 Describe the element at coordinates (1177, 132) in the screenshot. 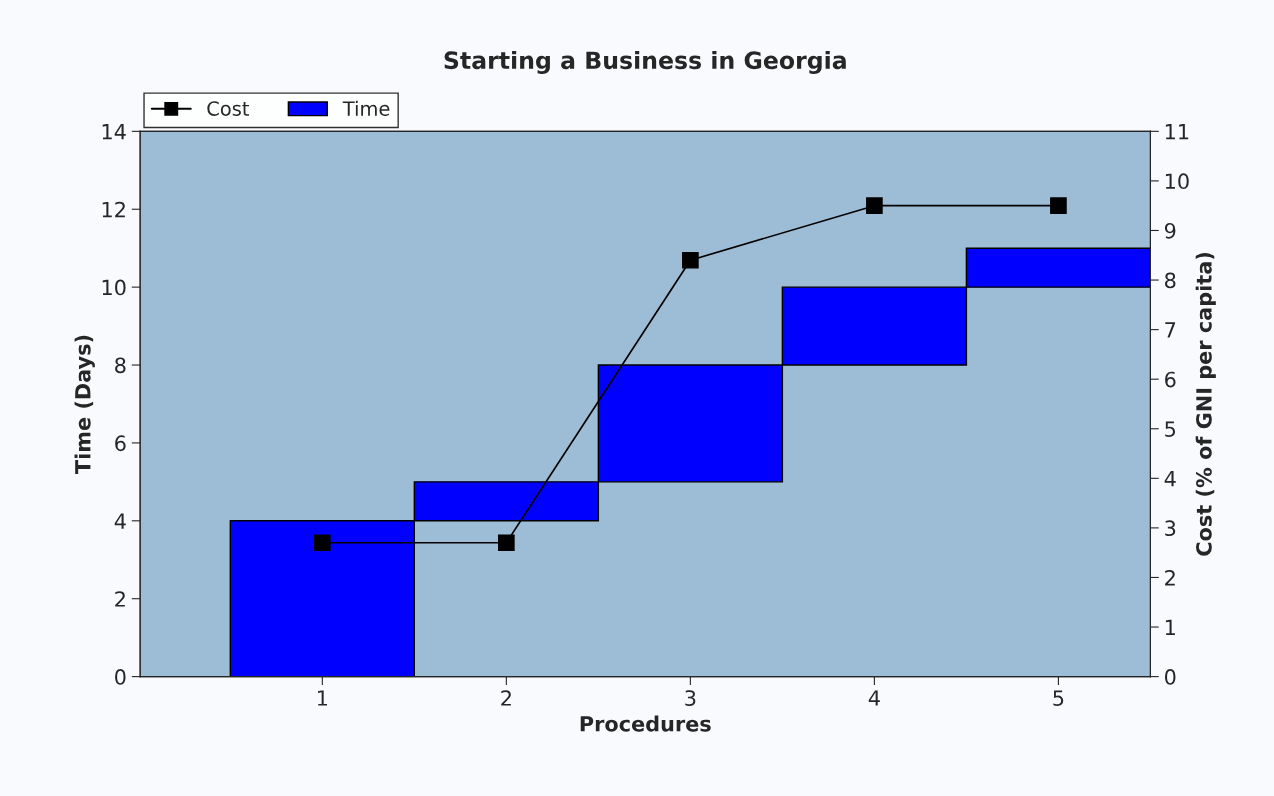

I see `y2-tick-label: 11` at that location.